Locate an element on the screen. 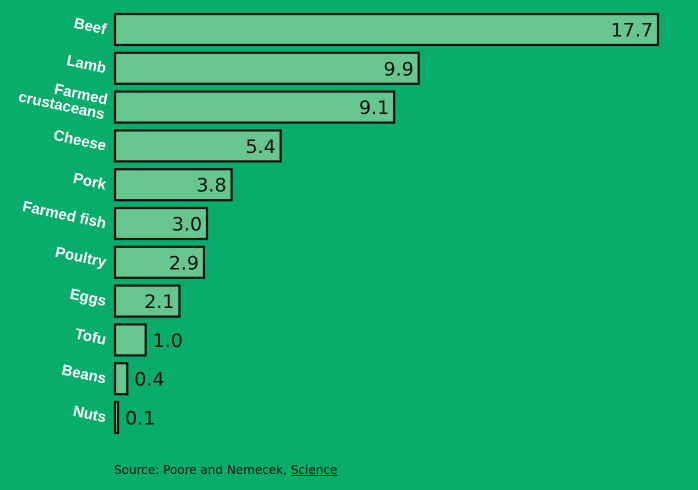  bar-nuts is located at coordinates (116, 417).